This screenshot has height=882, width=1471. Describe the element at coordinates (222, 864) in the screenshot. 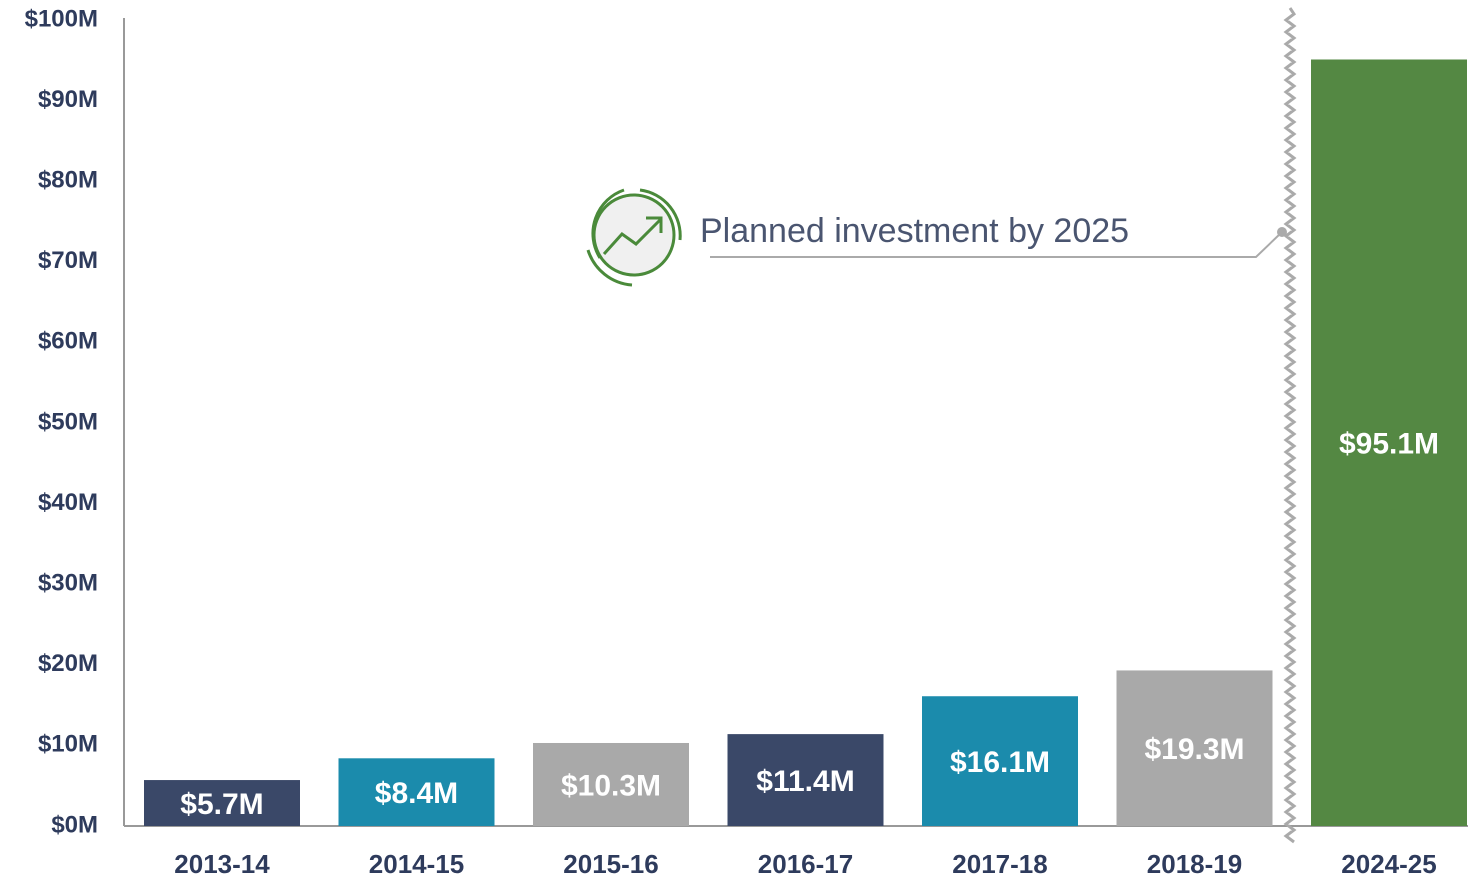

I see `x-tick-label: 2013-14` at that location.